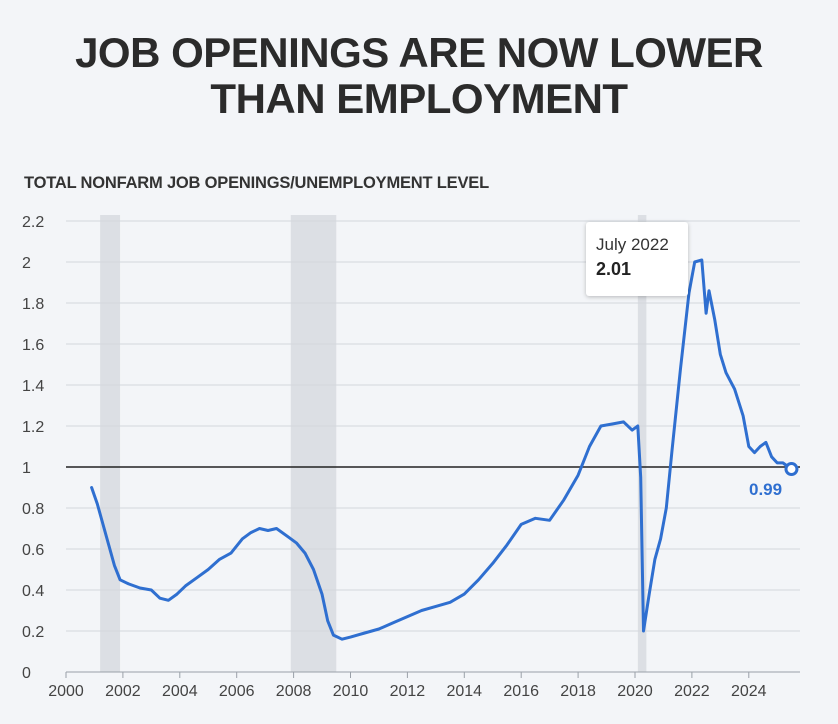  I want to click on x-tick-label: 2014, so click(464, 691).